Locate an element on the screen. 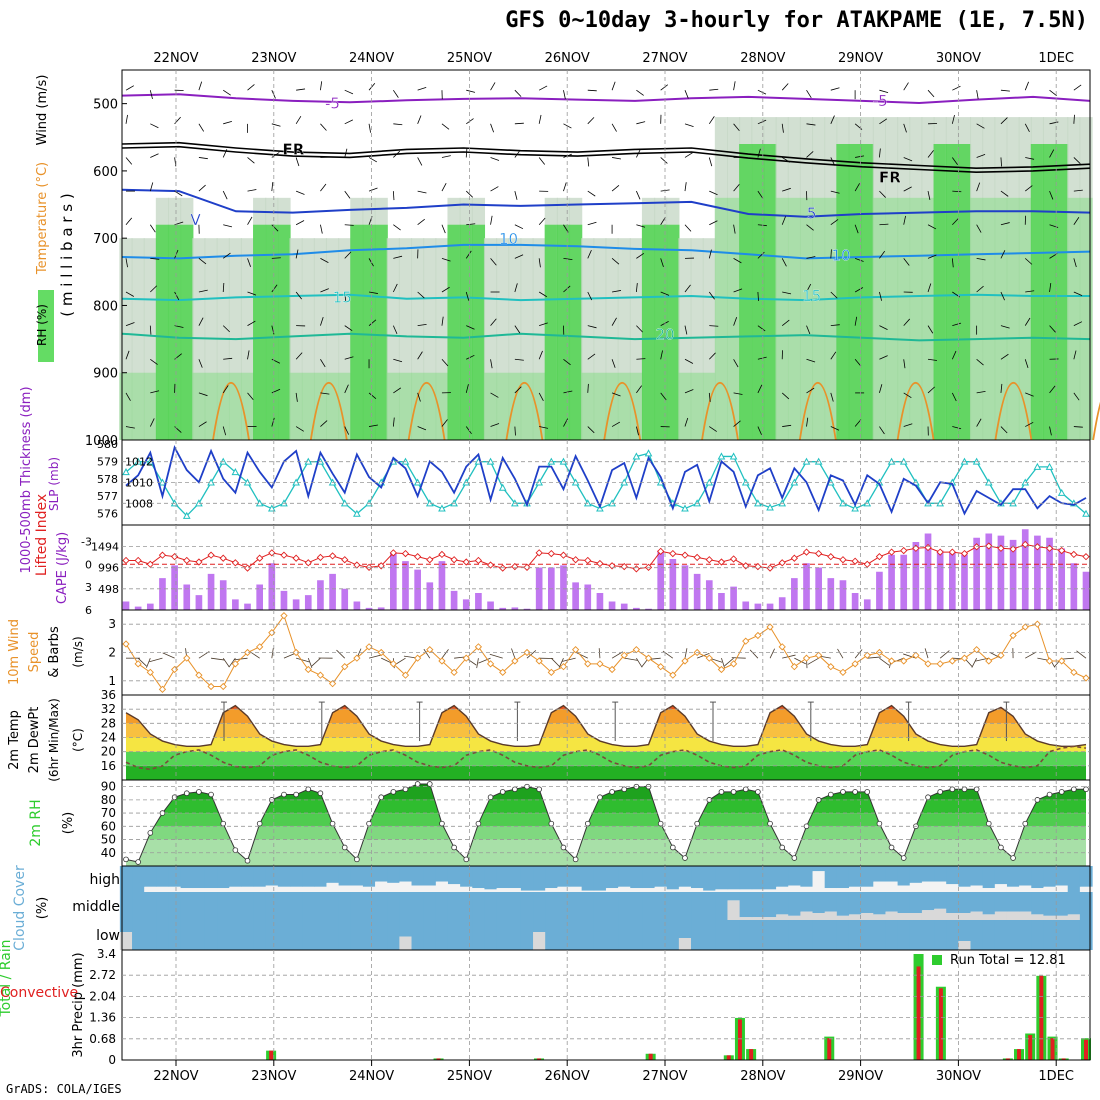 This screenshot has height=1100, width=1100. date-label-top: 23NOV is located at coordinates (273, 58).